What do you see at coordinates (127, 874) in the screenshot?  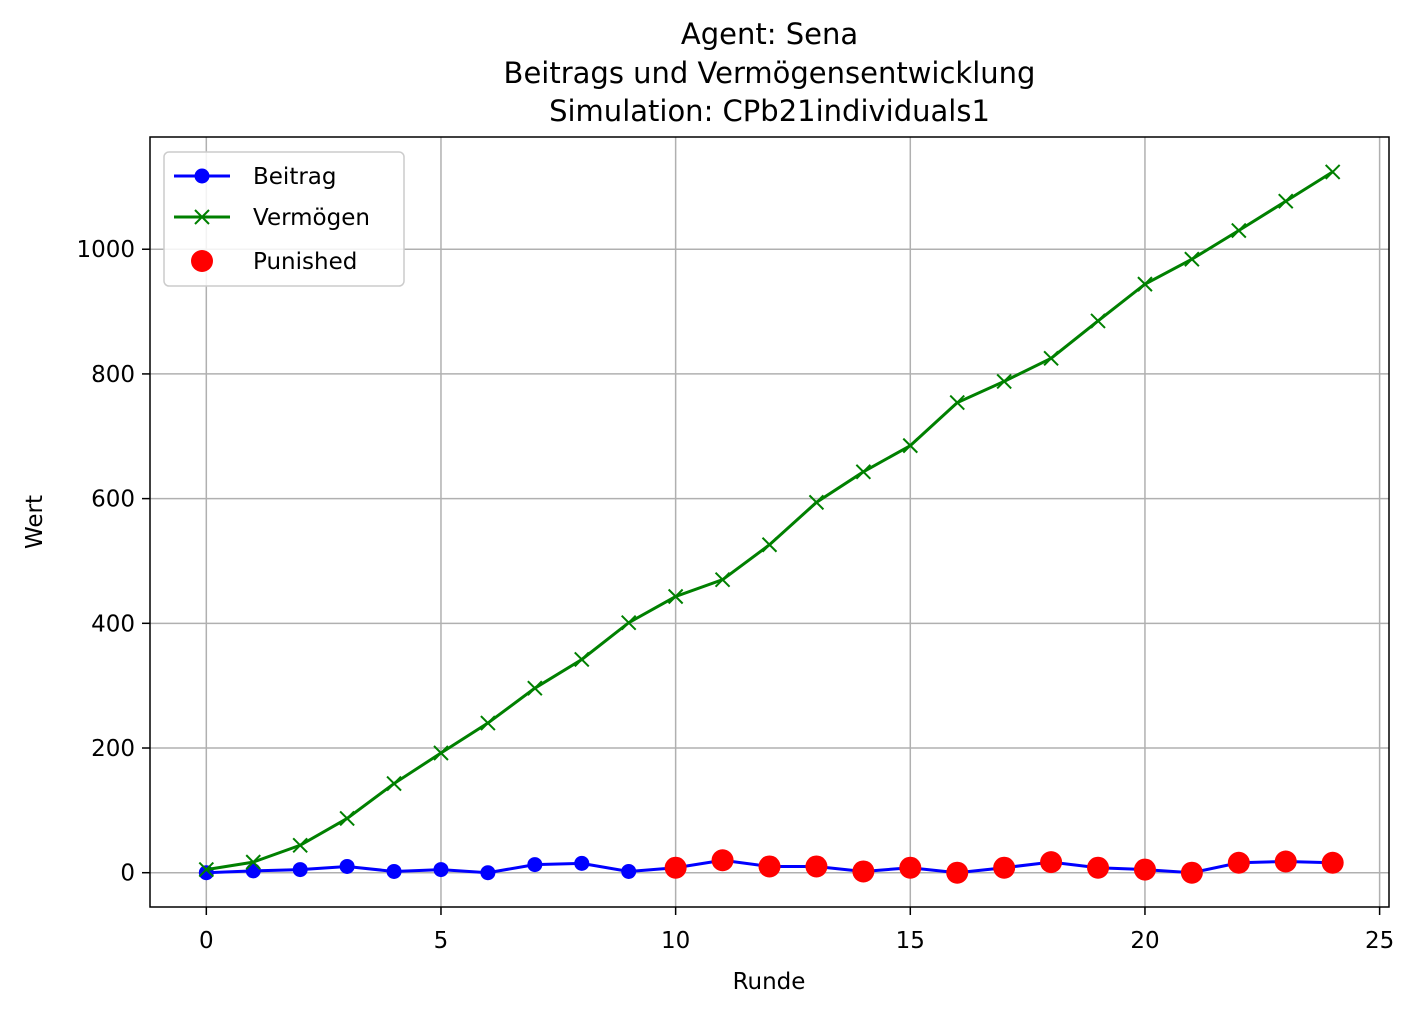 I see `y-tick-label: 0` at bounding box center [127, 874].